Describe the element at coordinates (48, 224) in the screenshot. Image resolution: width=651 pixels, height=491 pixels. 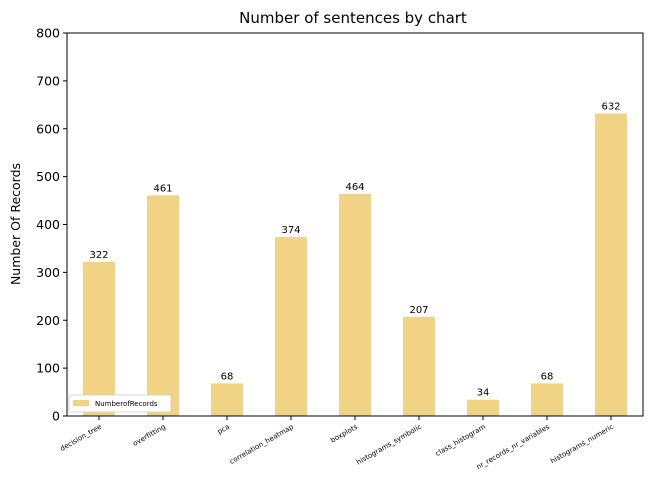
I see `y-tick-label-400: 400` at that location.